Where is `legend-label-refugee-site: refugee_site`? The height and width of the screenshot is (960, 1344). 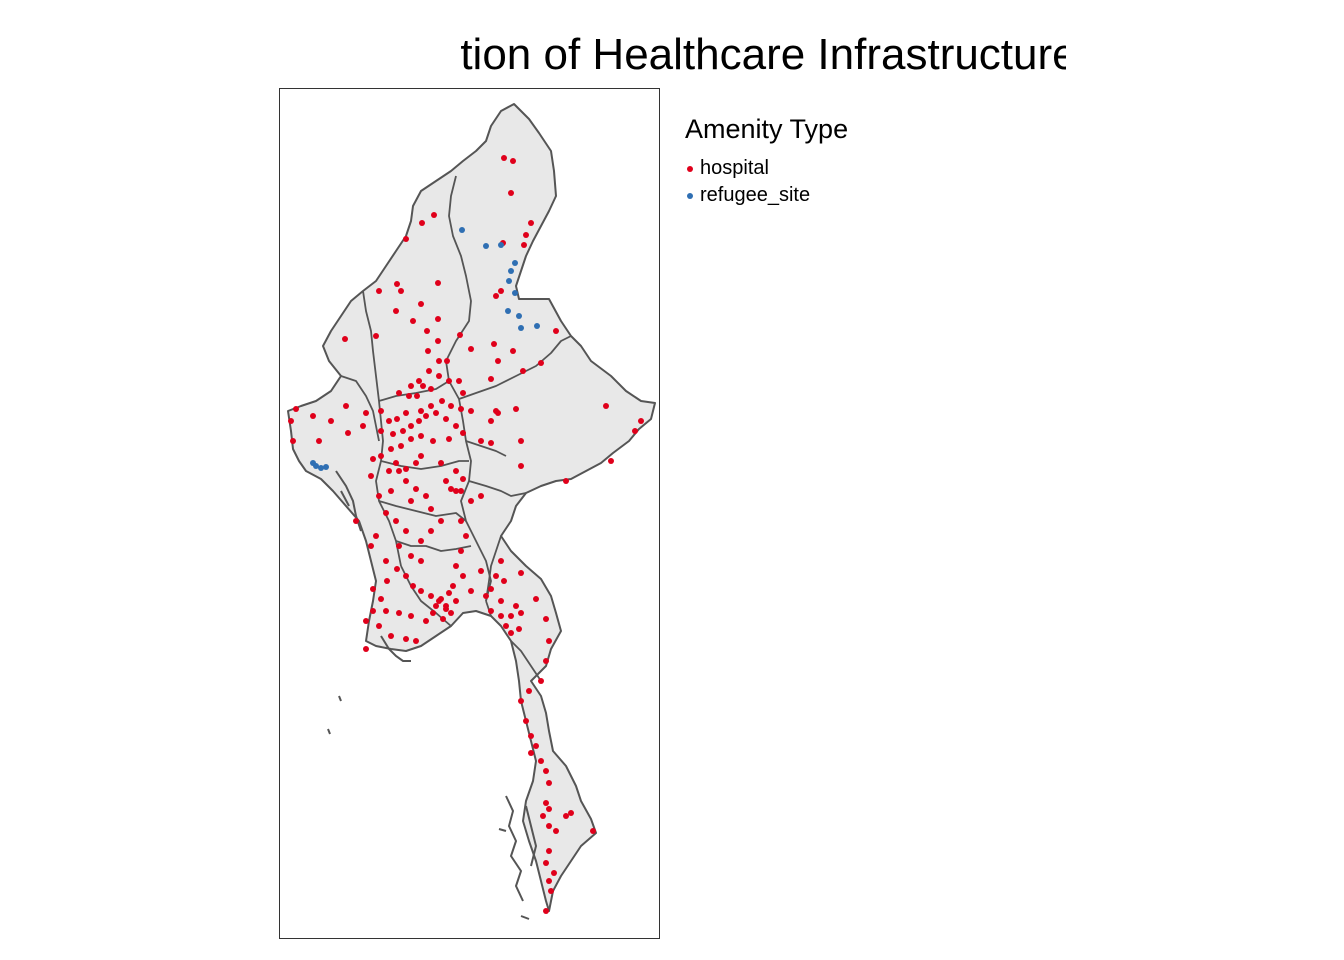
legend-label-refugee-site: refugee_site is located at coordinates (755, 195).